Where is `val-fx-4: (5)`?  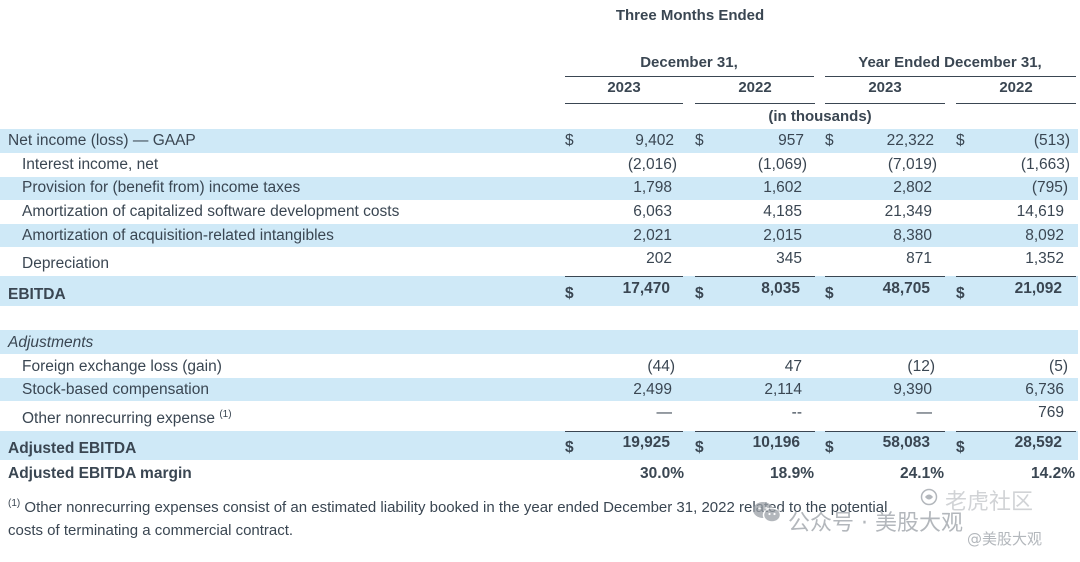
val-fx-4: (5) is located at coordinates (1058, 366).